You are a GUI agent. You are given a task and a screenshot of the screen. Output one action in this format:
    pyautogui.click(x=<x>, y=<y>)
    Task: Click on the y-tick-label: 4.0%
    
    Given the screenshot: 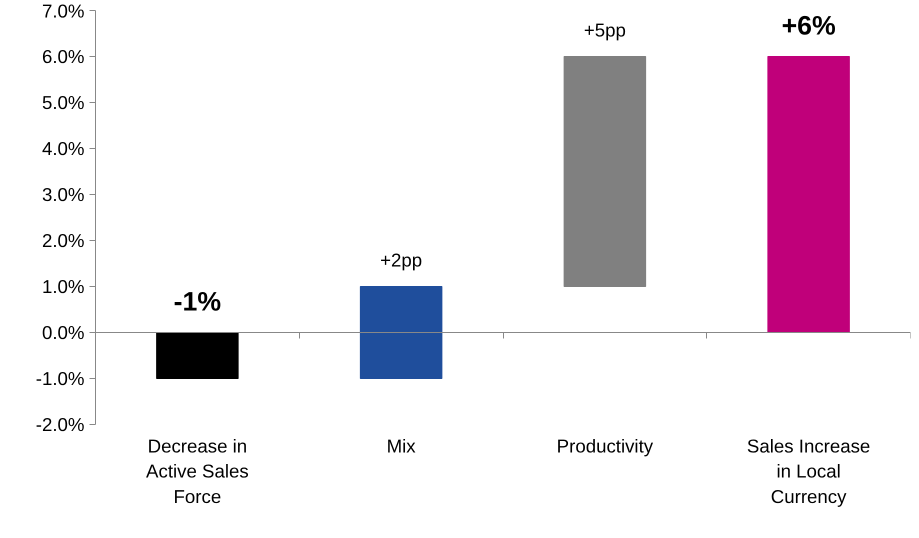 What is the action you would take?
    pyautogui.click(x=63, y=148)
    